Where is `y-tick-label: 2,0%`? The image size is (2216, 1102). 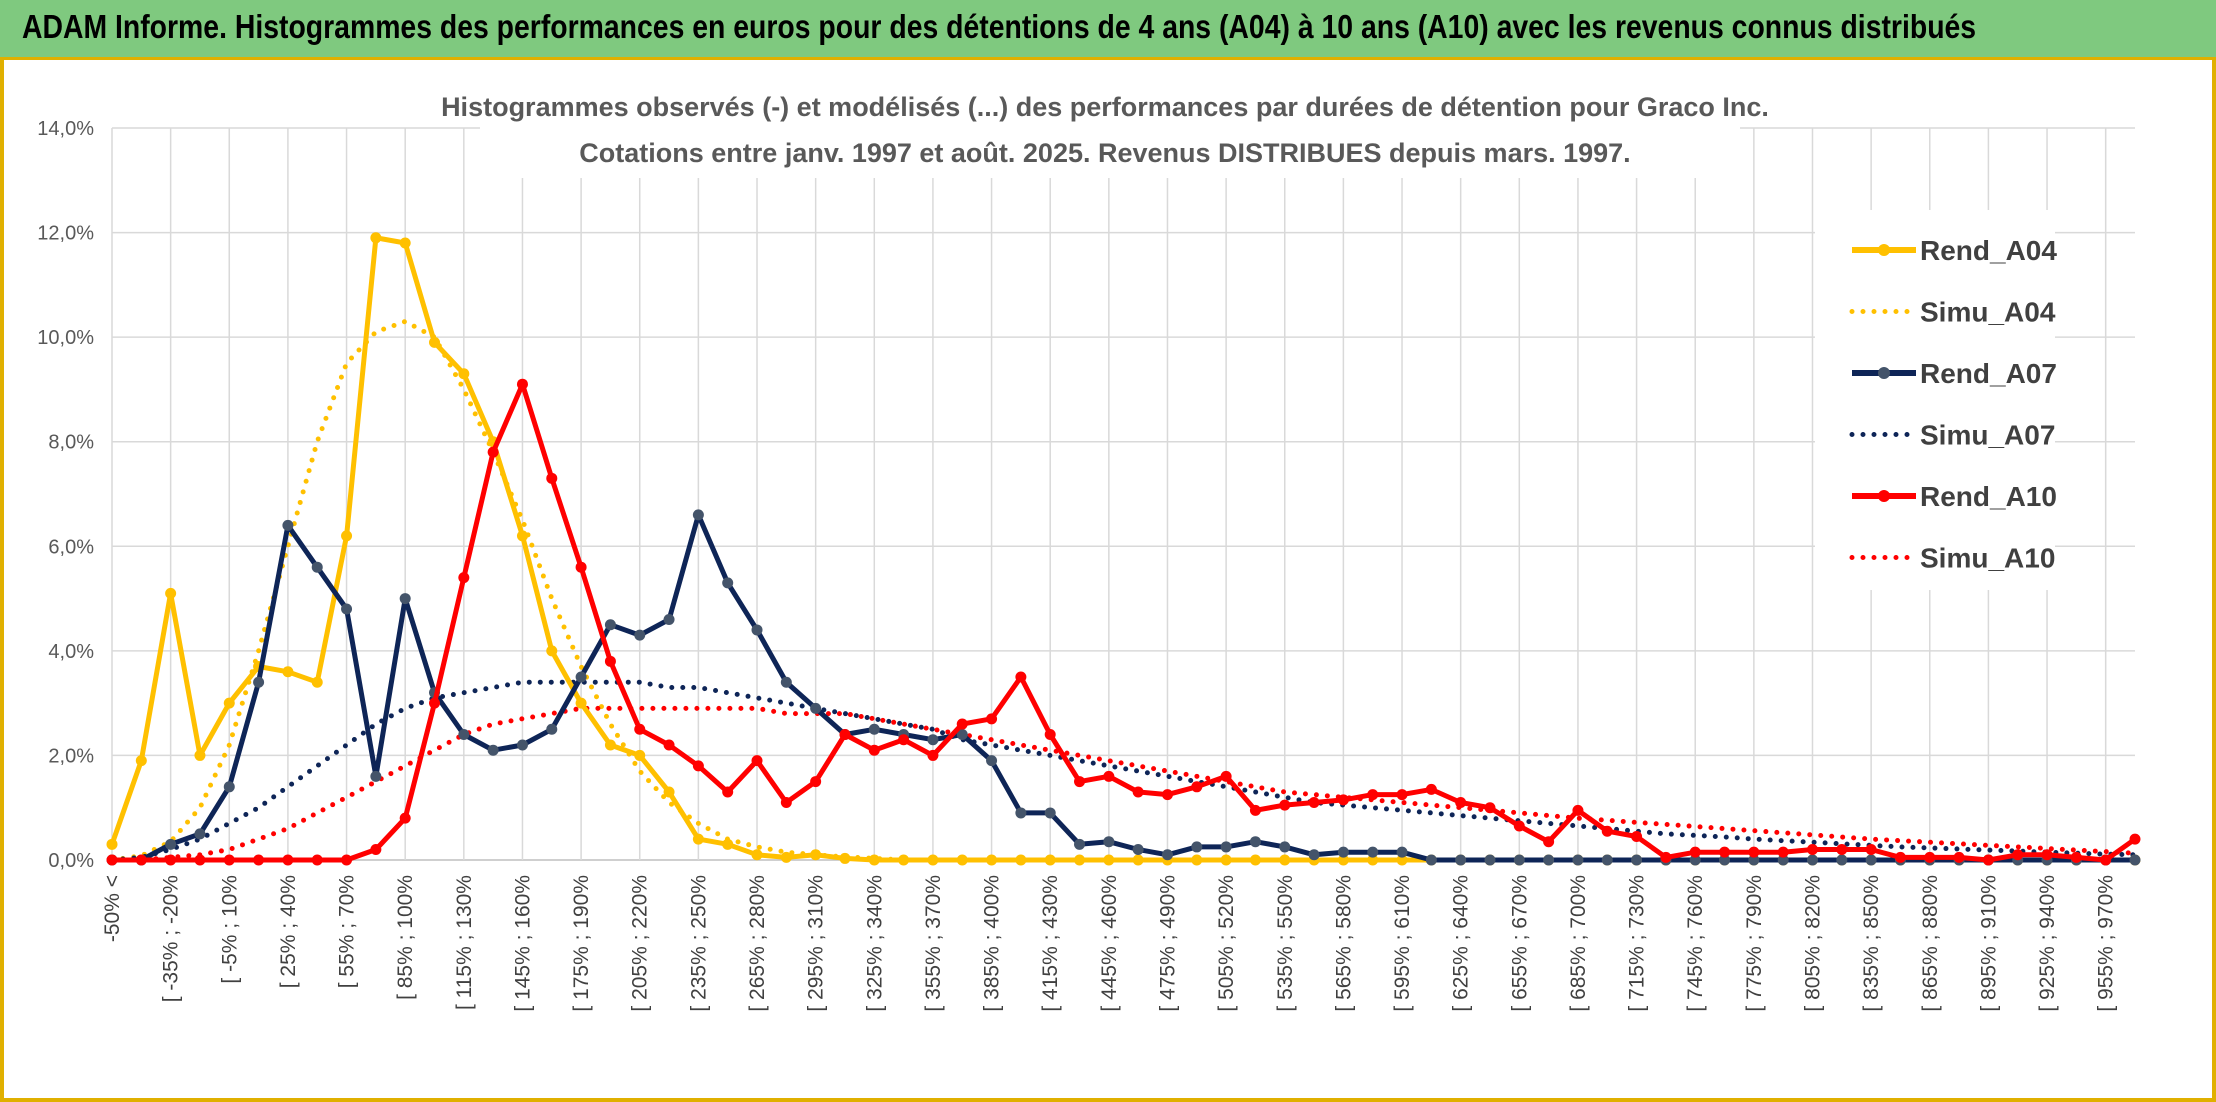
y-tick-label: 2,0% is located at coordinates (71, 756).